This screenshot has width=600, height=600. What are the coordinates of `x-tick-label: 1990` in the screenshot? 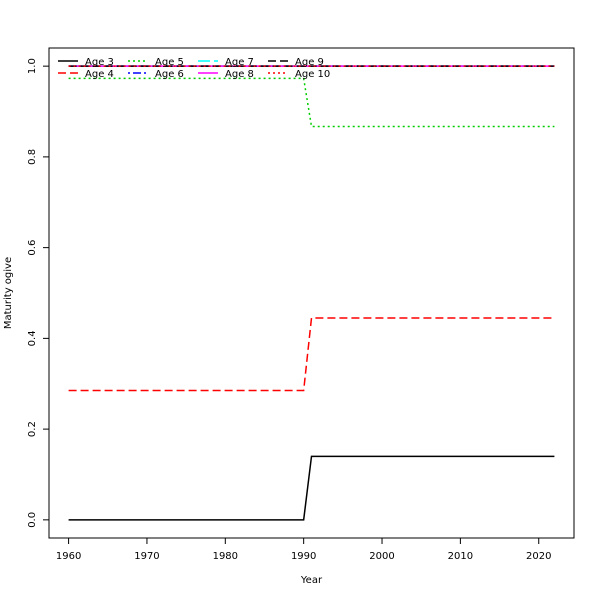 It's located at (303, 556).